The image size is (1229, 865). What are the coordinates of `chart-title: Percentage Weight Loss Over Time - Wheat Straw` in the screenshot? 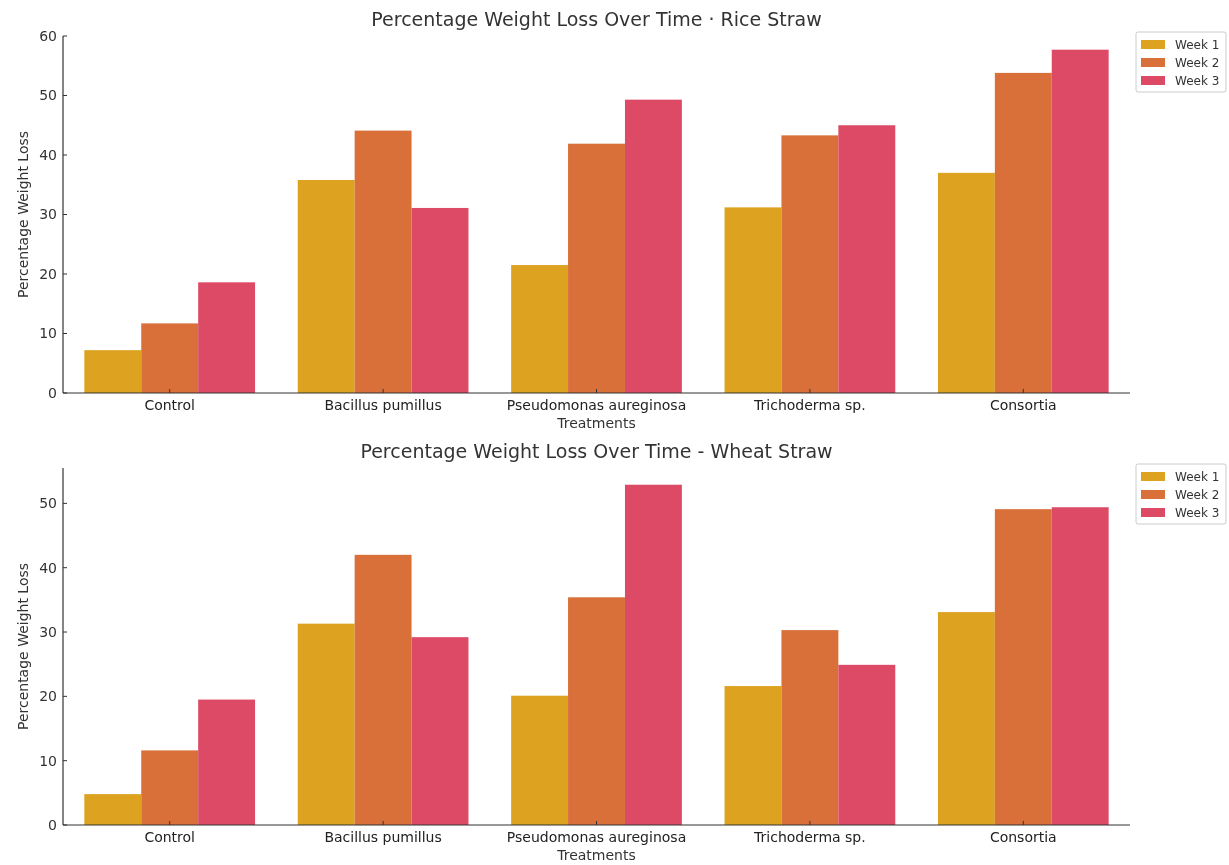 It's located at (596, 451).